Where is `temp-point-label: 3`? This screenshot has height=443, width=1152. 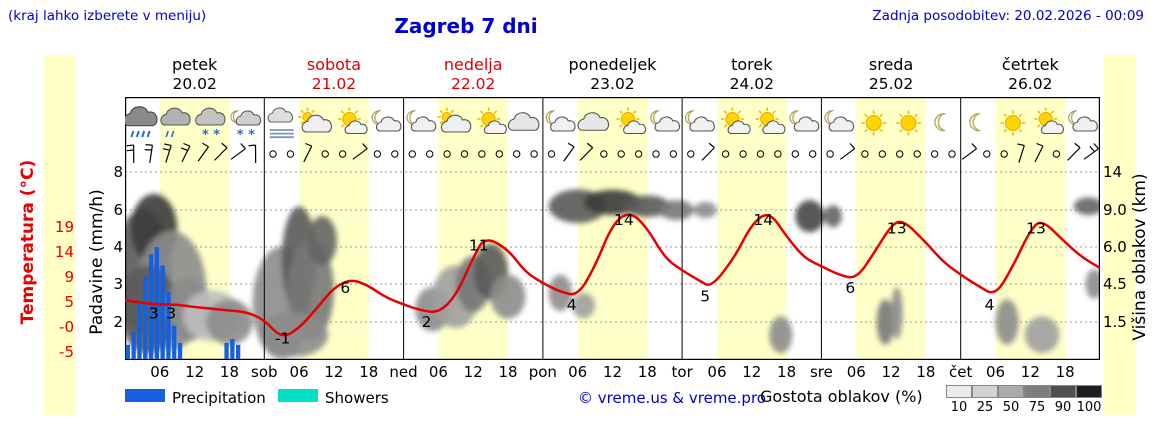
temp-point-label: 3 is located at coordinates (154, 314).